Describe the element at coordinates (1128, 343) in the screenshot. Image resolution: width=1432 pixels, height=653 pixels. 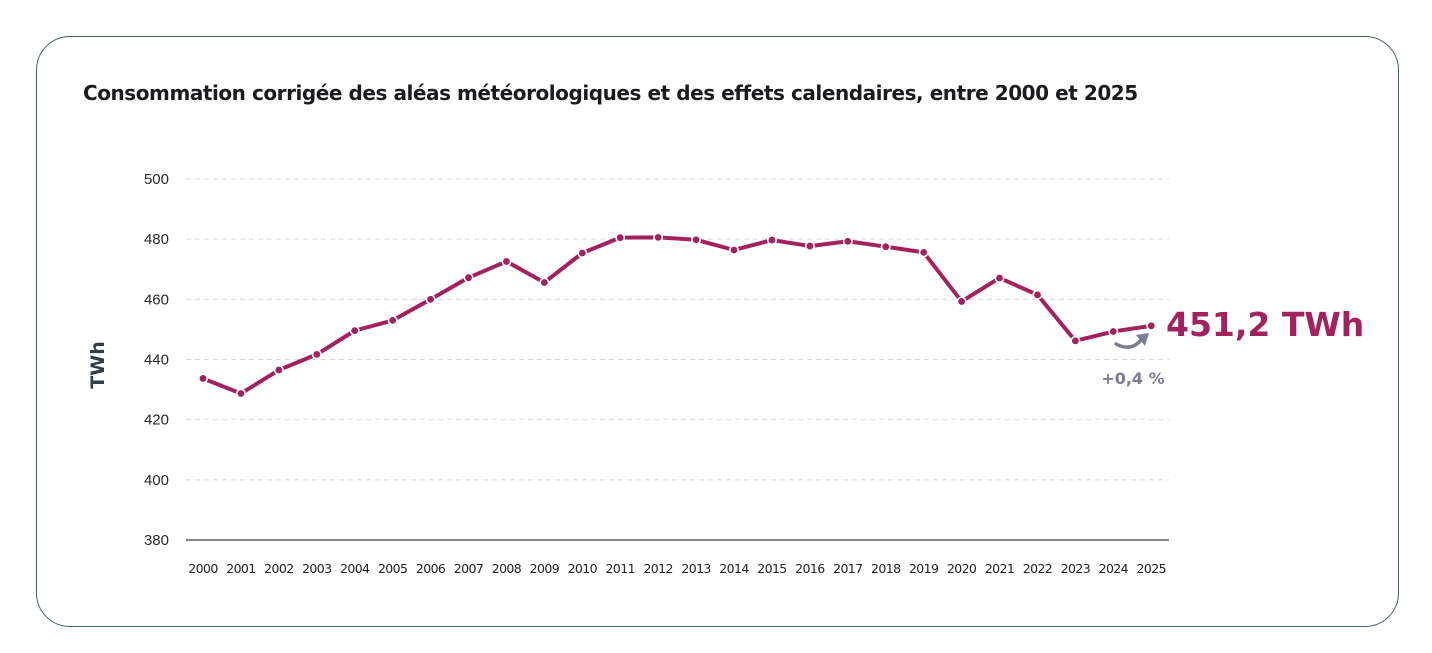
I see `curved-arrow-up-right-icon` at that location.